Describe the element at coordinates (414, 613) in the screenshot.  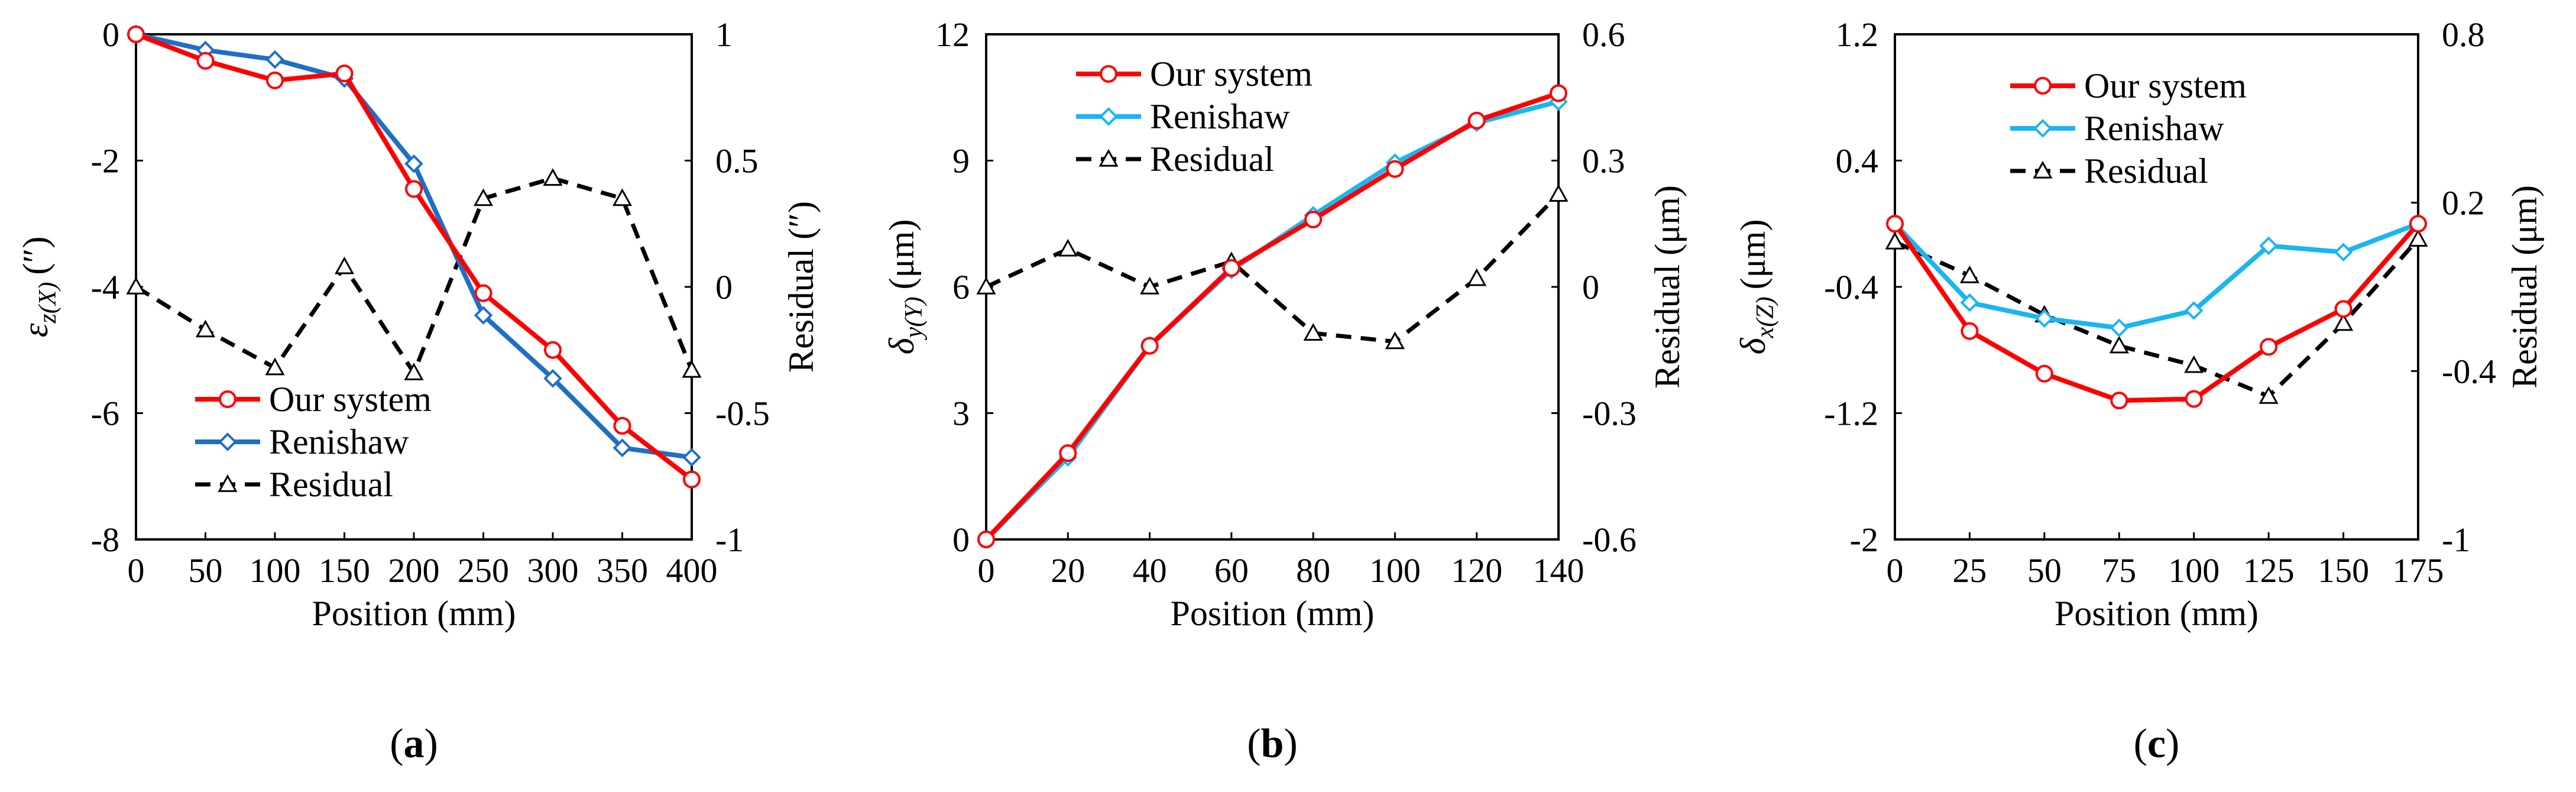
I see `x-axis-label: Position (mm)` at that location.